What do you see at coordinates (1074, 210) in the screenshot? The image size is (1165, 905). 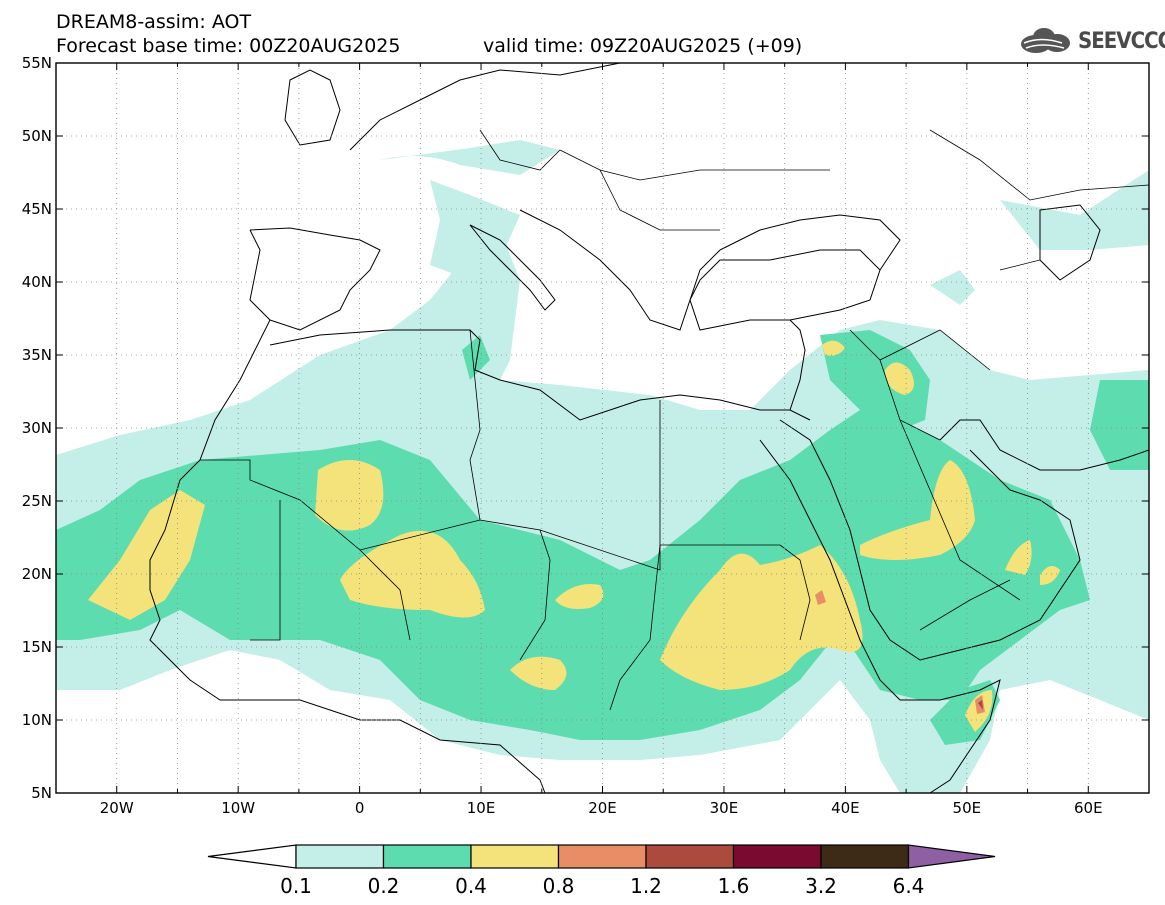 I see `aot-band-0.1-caspian` at bounding box center [1074, 210].